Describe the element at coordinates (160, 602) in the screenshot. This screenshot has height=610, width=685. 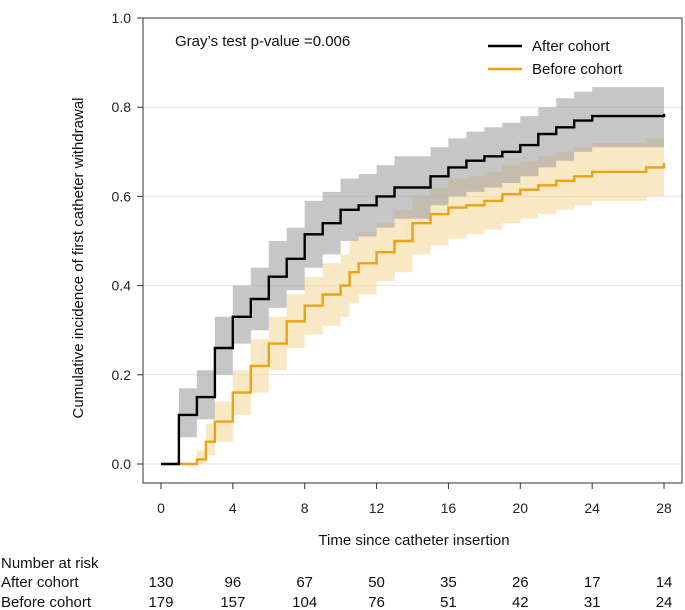
I see `risk-value: 179` at that location.